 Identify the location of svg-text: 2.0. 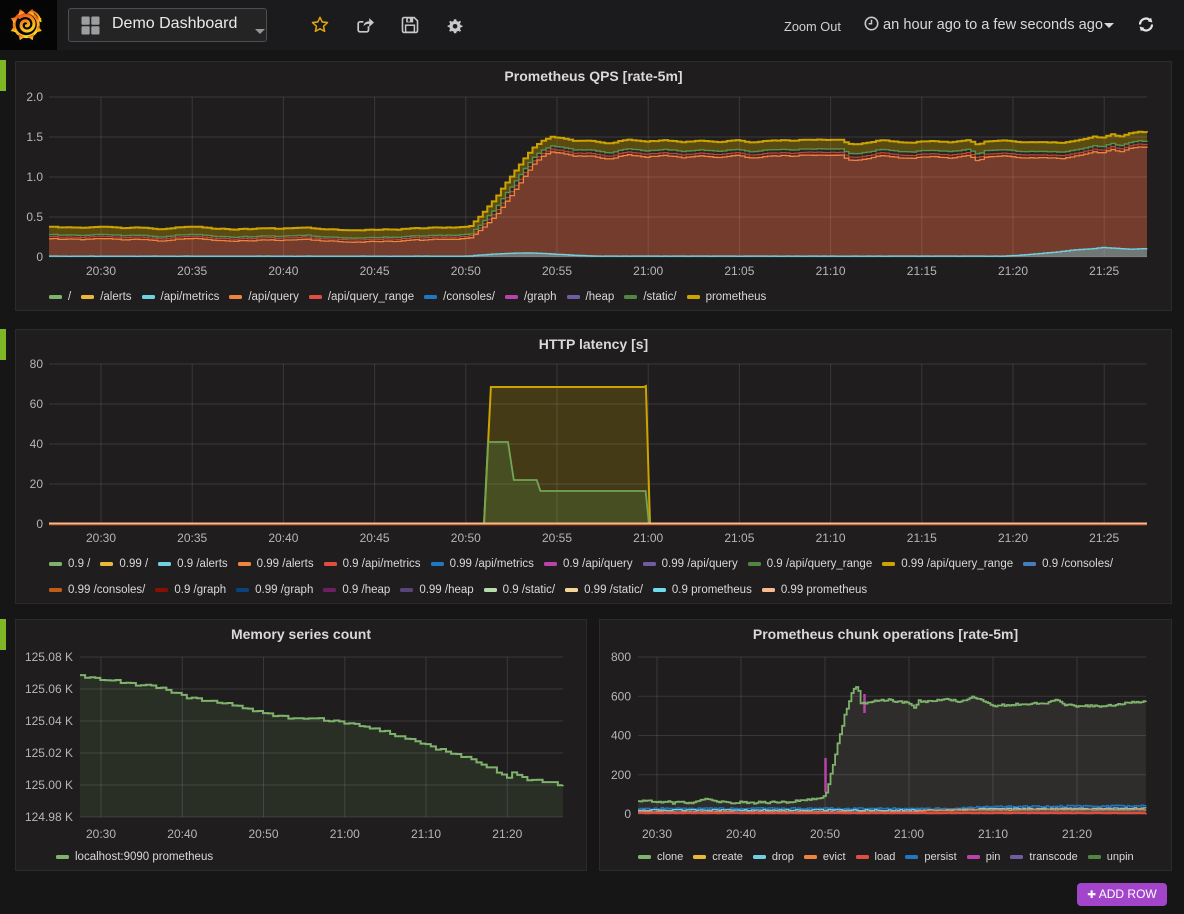
(34, 97).